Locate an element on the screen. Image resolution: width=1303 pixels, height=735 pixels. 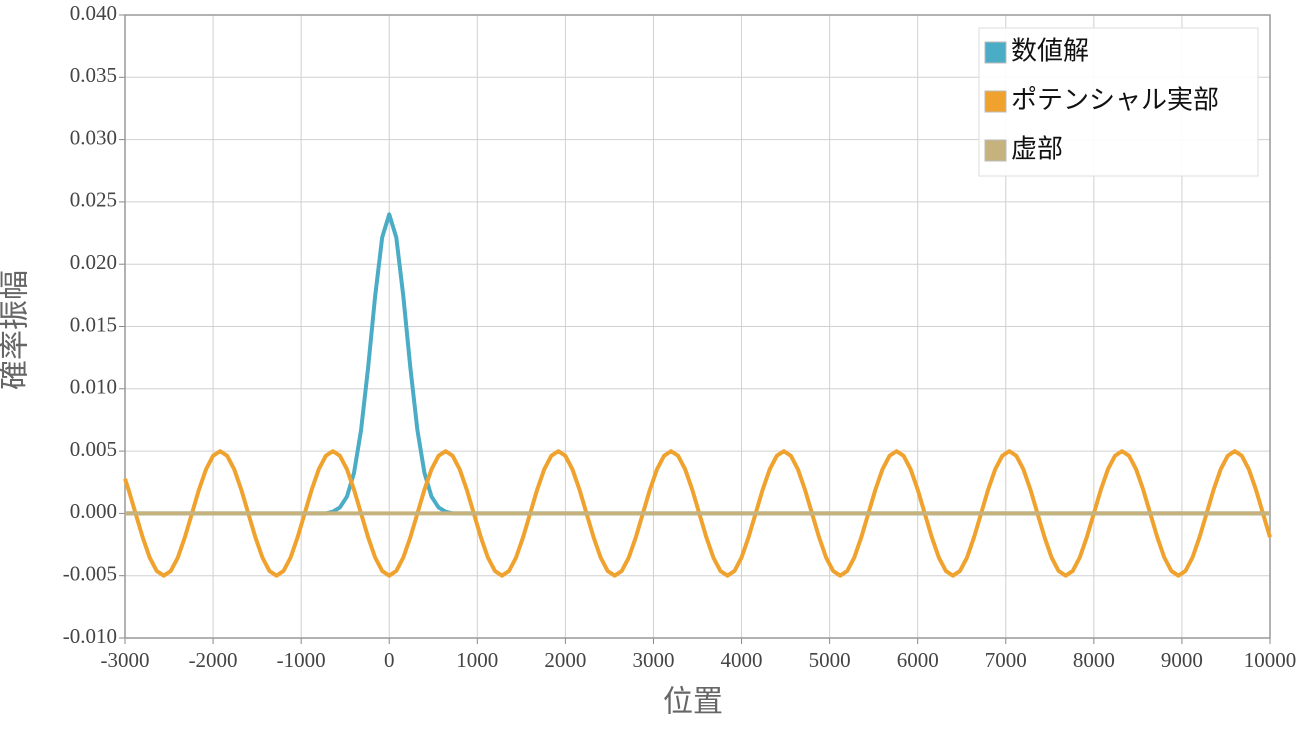
legend-box is located at coordinates (1118, 102).